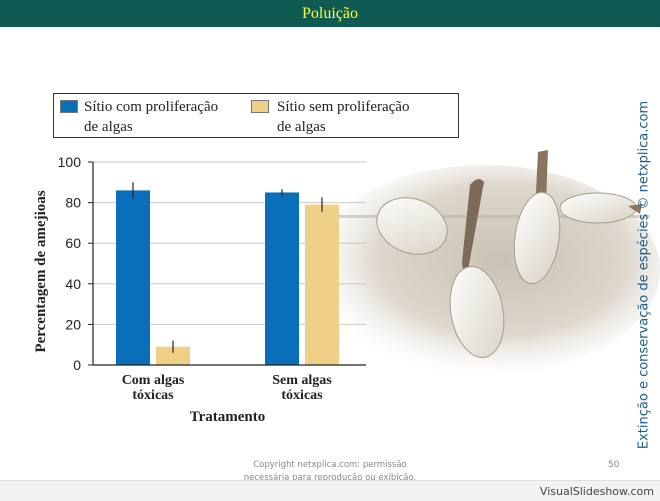 This screenshot has width=660, height=501. What do you see at coordinates (41, 271) in the screenshot?
I see `y-axis-label: Percentagem de amejioas` at bounding box center [41, 271].